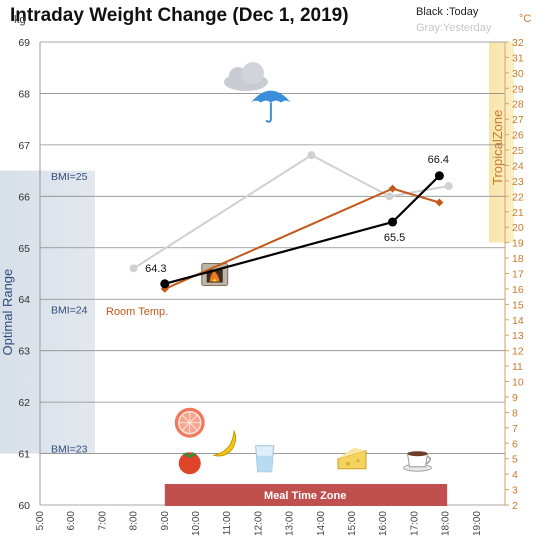  I want to click on chart-title: Intraday Weight Change (Dec 1, 2019), so click(179, 15).